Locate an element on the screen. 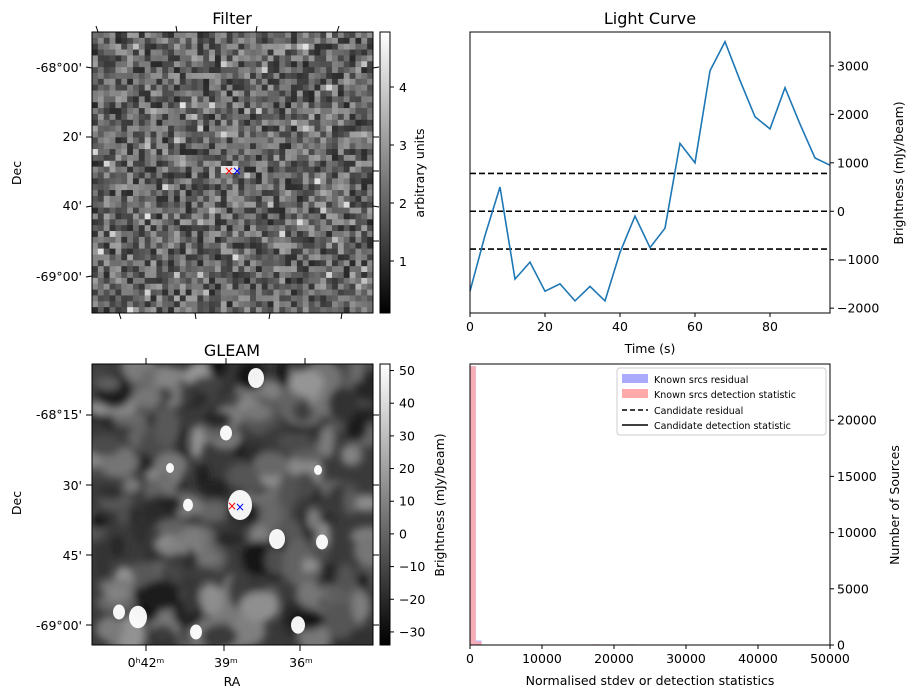 The width and height of the screenshot is (916, 699). gleam-xtick-0: 0ʰ42ᵐ is located at coordinates (146, 662).